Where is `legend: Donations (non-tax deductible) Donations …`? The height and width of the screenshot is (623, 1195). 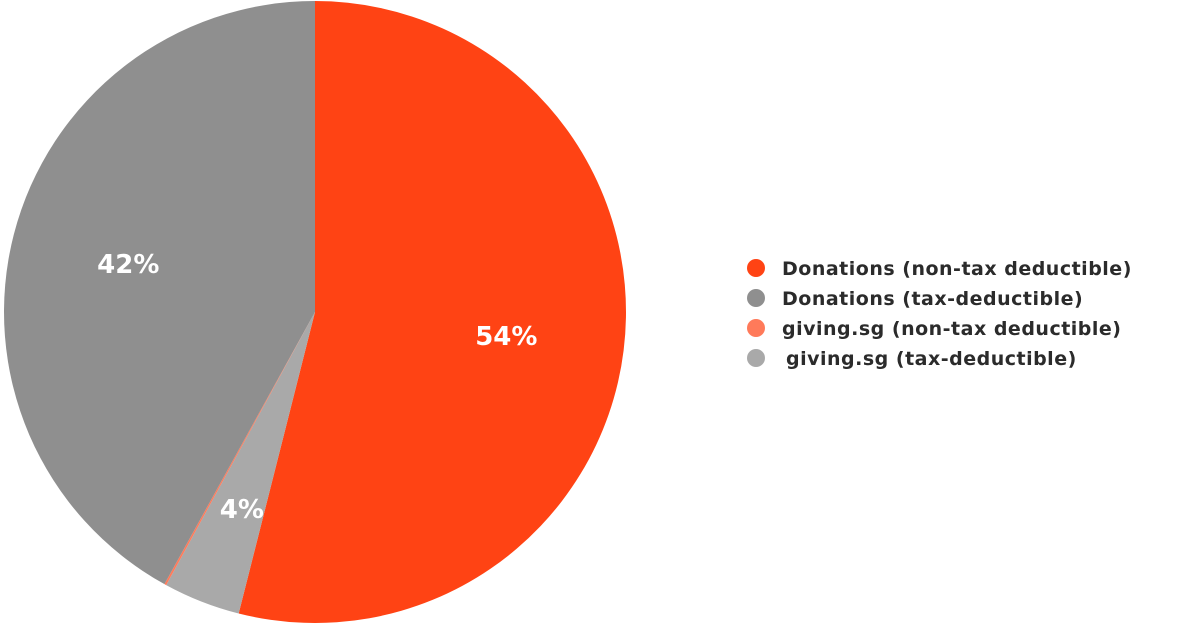
legend: Donations (non-tax deductible) Donations … is located at coordinates (939, 314).